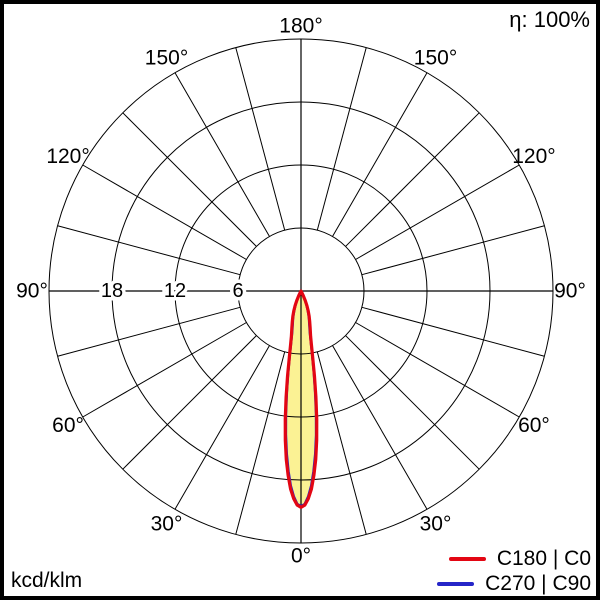 This screenshot has width=600, height=600. I want to click on legend-label-c90: C270 | C90, so click(538, 583).